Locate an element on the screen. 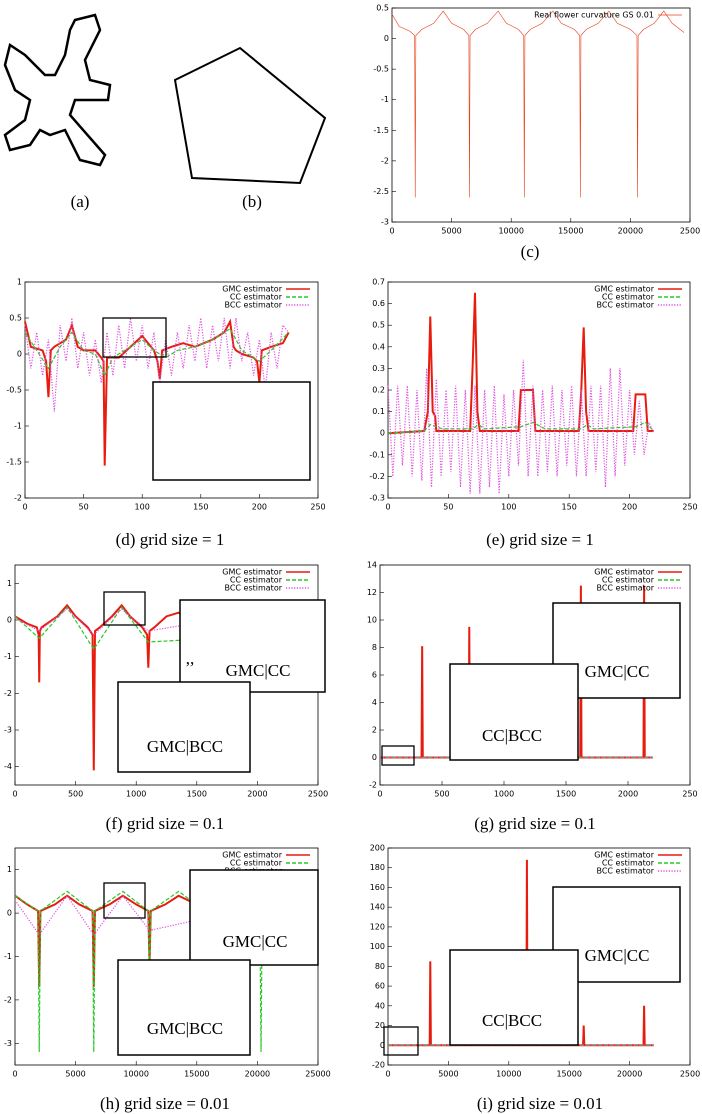  caption: (e) grid size = 1 is located at coordinates (540, 539).